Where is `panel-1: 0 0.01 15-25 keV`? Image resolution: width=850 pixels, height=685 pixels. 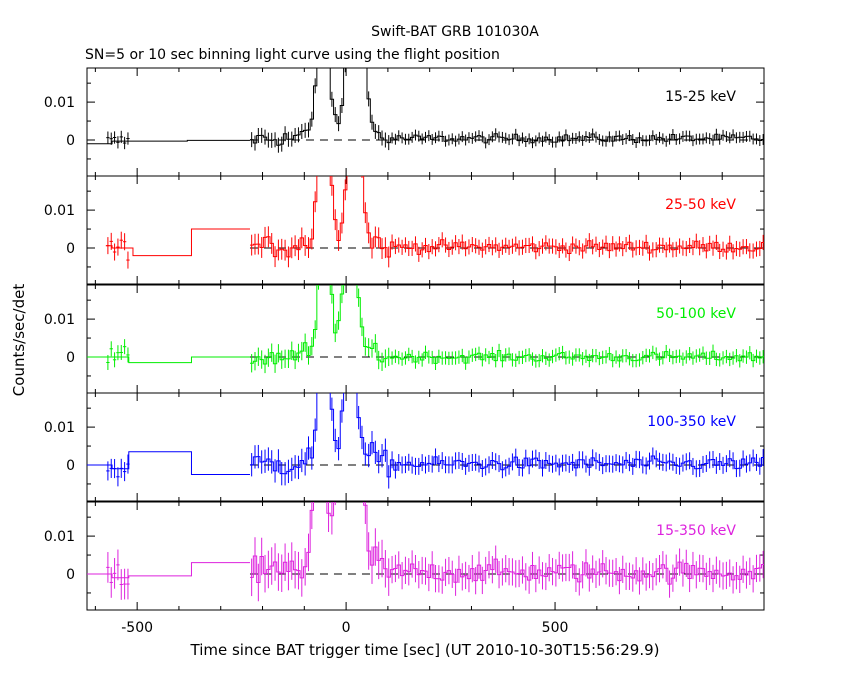 panel-1: 0 0.01 15-25 keV is located at coordinates (404, 122).